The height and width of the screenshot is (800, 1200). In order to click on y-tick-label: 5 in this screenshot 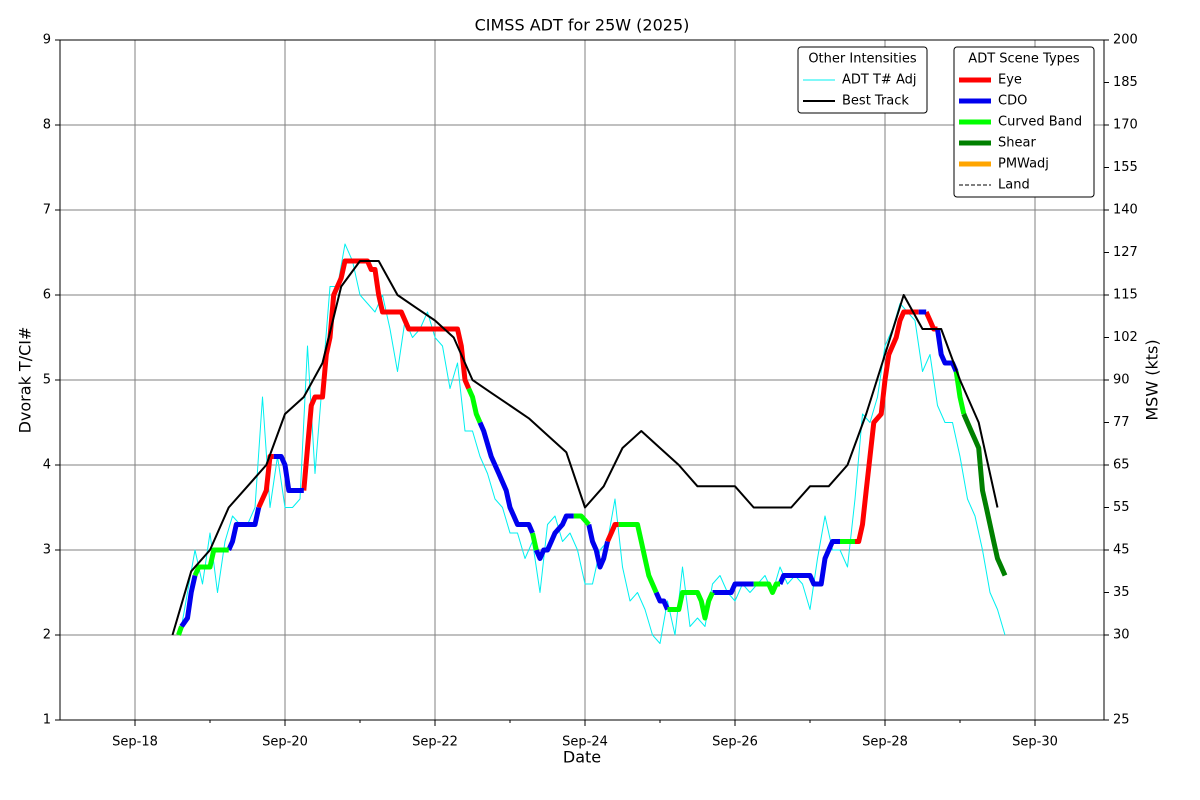, I will do `click(47, 380)`.